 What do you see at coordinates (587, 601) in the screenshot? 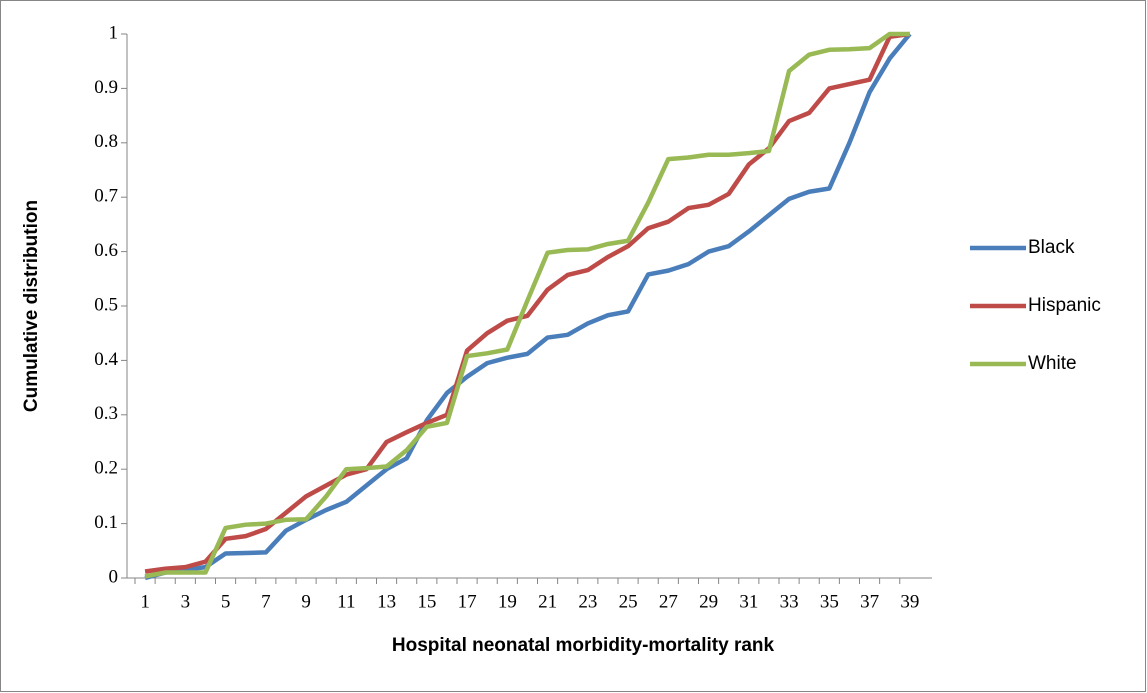
I see `x-tick-label: 23` at bounding box center [587, 601].